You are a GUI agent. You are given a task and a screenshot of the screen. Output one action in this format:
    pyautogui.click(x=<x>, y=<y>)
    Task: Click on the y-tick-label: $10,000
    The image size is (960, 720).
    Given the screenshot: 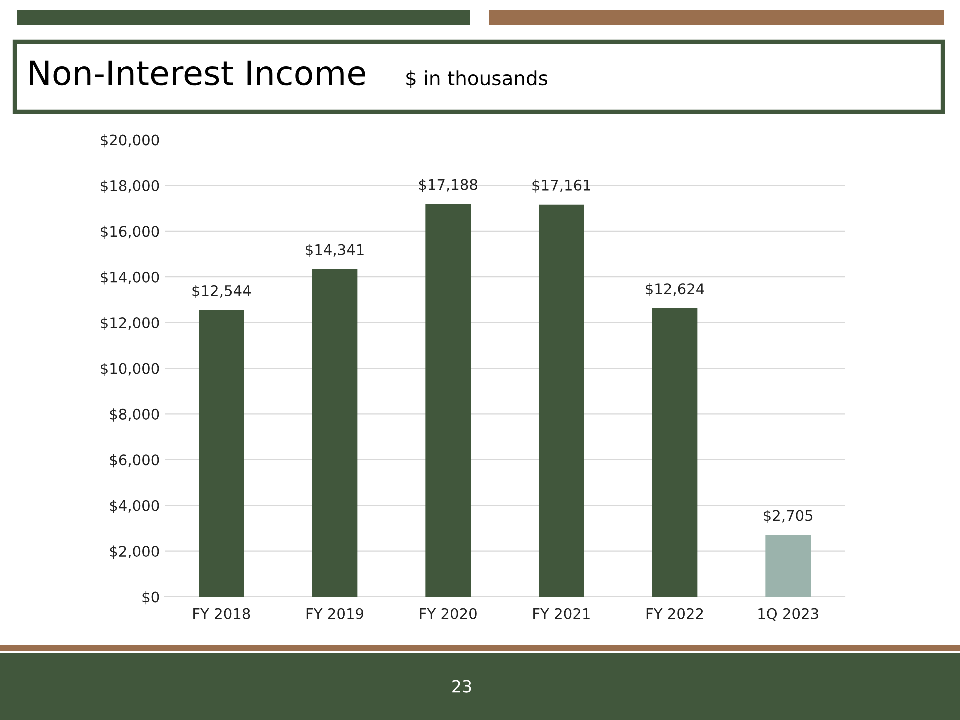 What is the action you would take?
    pyautogui.click(x=130, y=369)
    